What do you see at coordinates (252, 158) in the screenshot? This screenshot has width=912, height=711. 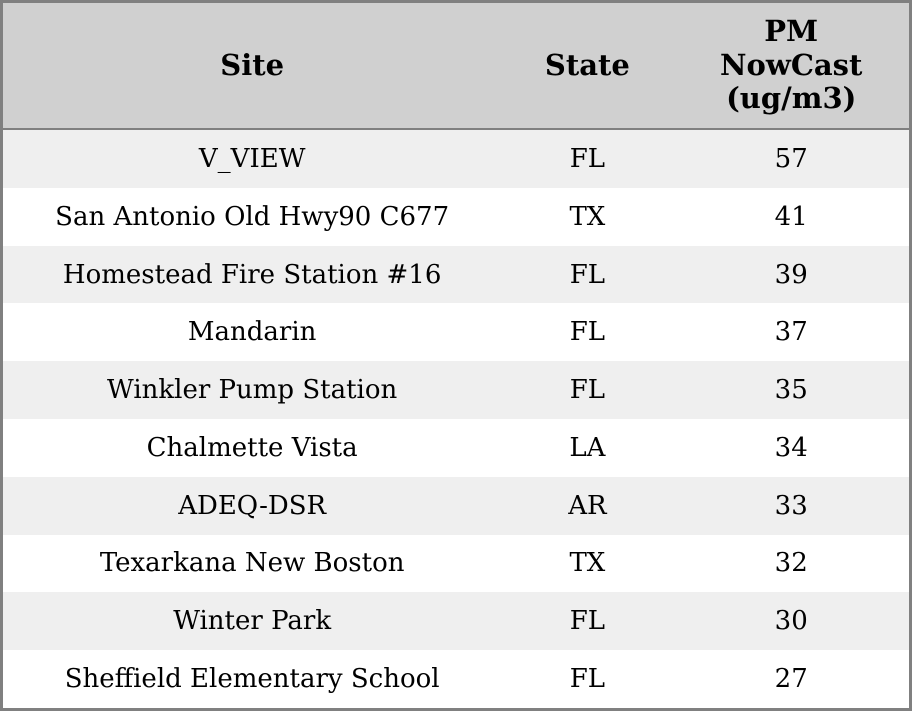 I see `site-cell: V_VIEW` at bounding box center [252, 158].